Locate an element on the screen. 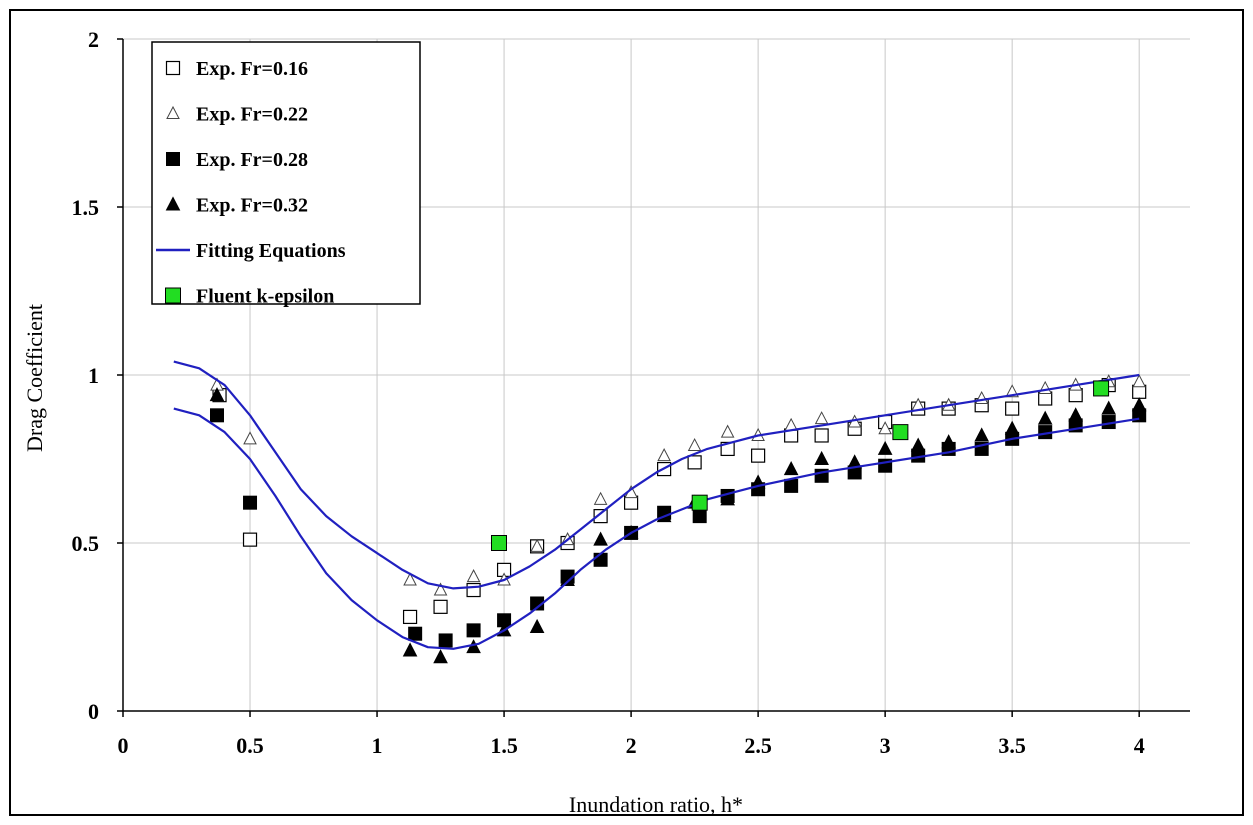 The height and width of the screenshot is (825, 1253). y-tick-label: 1 is located at coordinates (93, 375).